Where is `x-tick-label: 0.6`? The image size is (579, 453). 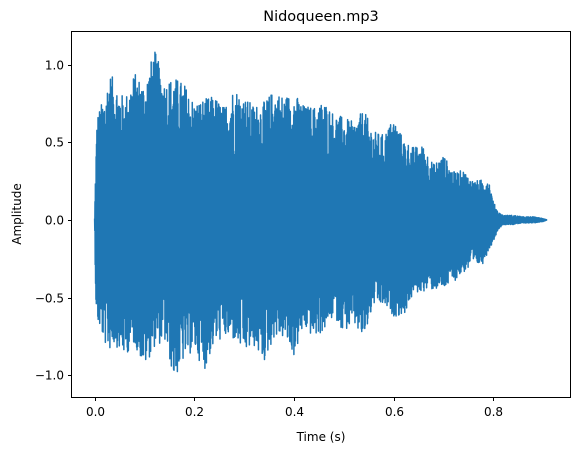
x-tick-label: 0.6 is located at coordinates (394, 412).